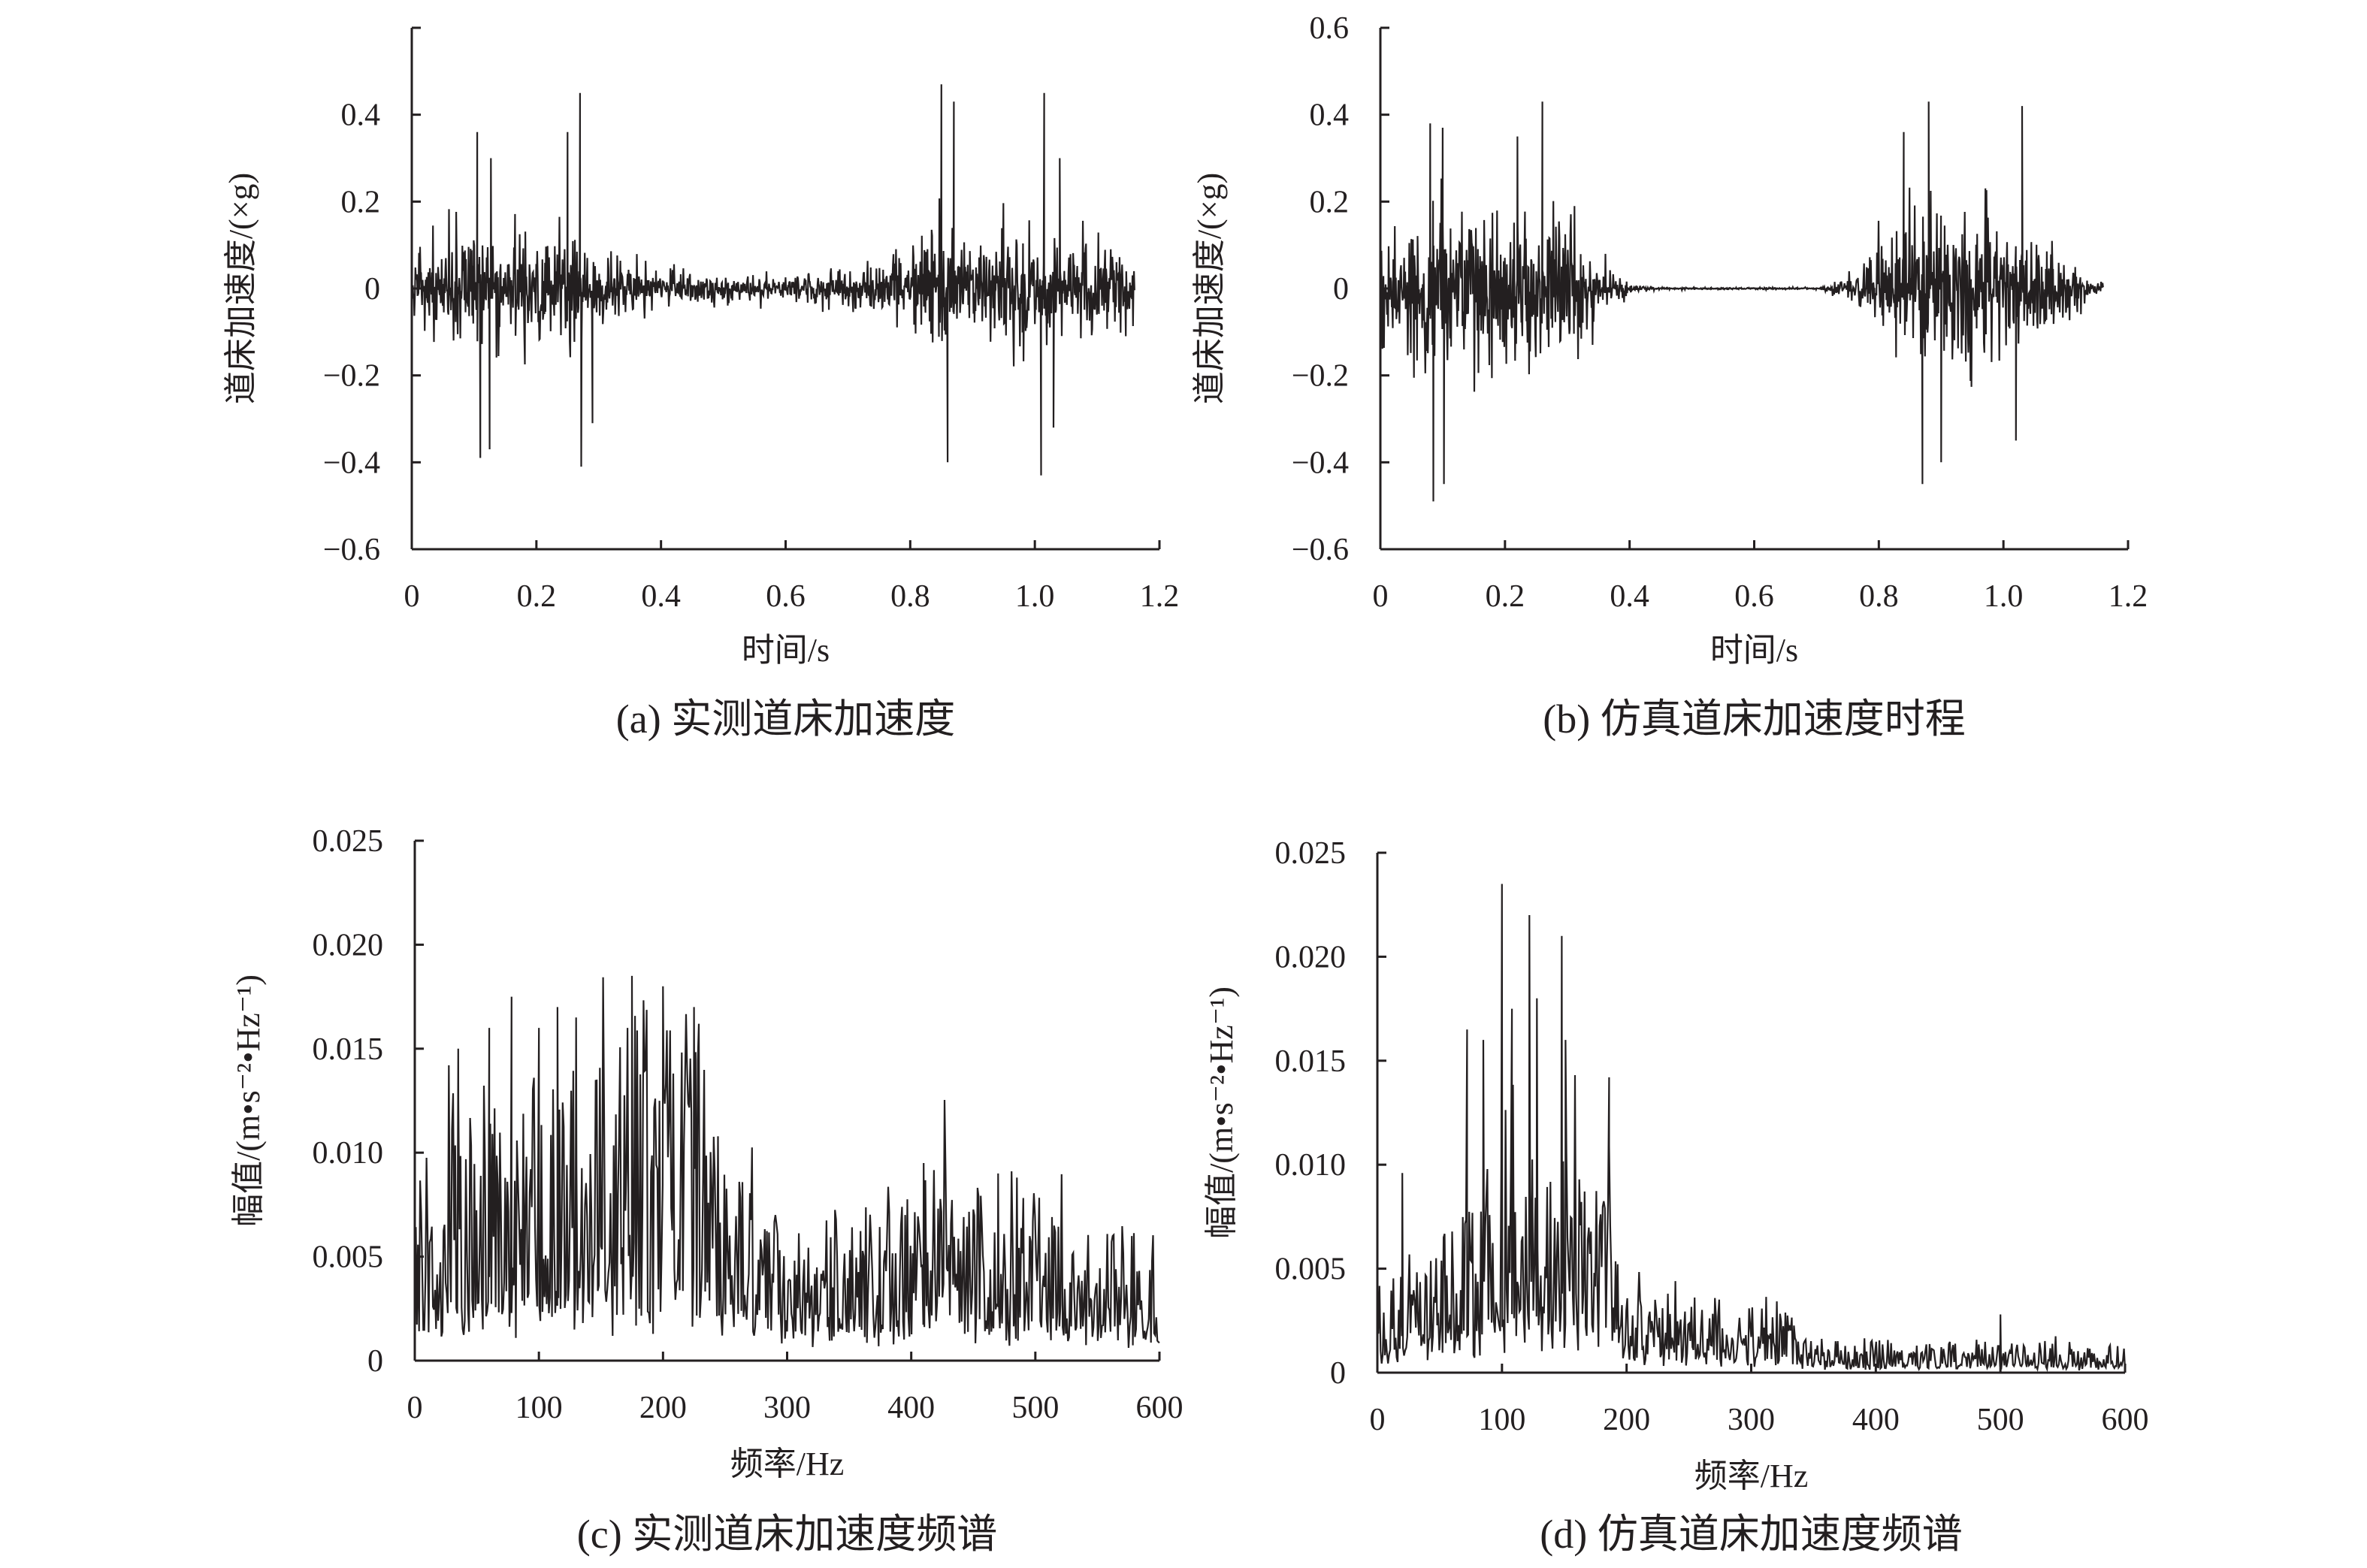 Image resolution: width=2367 pixels, height=1568 pixels. I want to click on signal-line-b, so click(1741, 301).